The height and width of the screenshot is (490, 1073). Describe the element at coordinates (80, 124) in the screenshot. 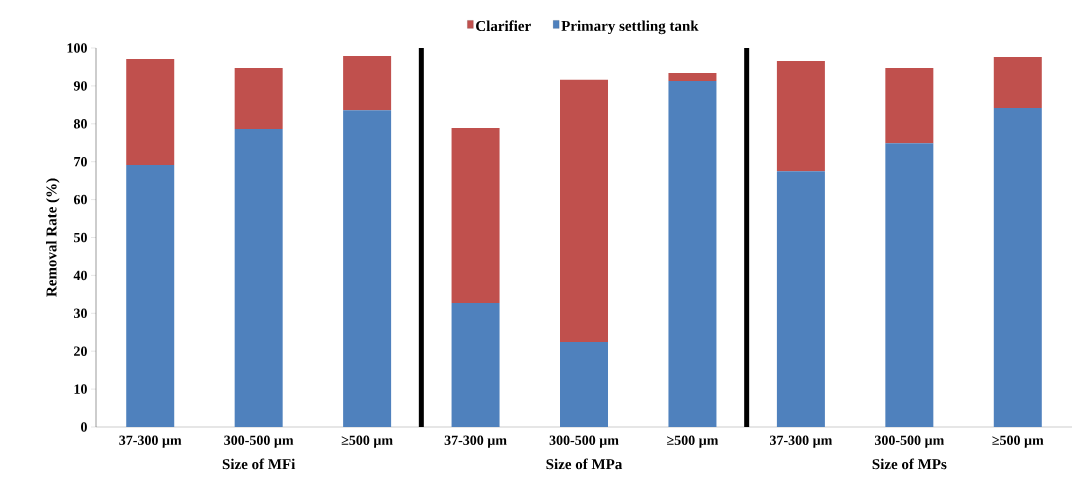

I see `y-tick-label: 80` at that location.